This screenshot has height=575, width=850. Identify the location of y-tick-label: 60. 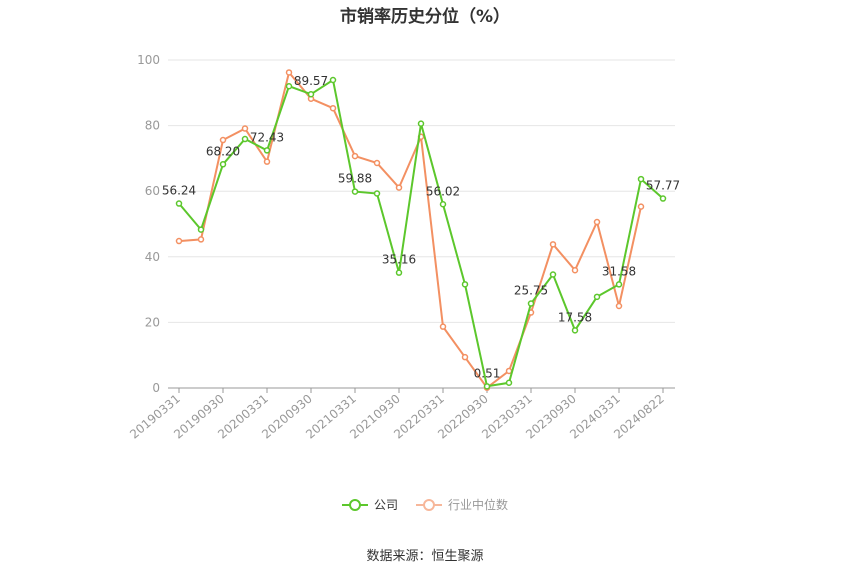
(152, 191).